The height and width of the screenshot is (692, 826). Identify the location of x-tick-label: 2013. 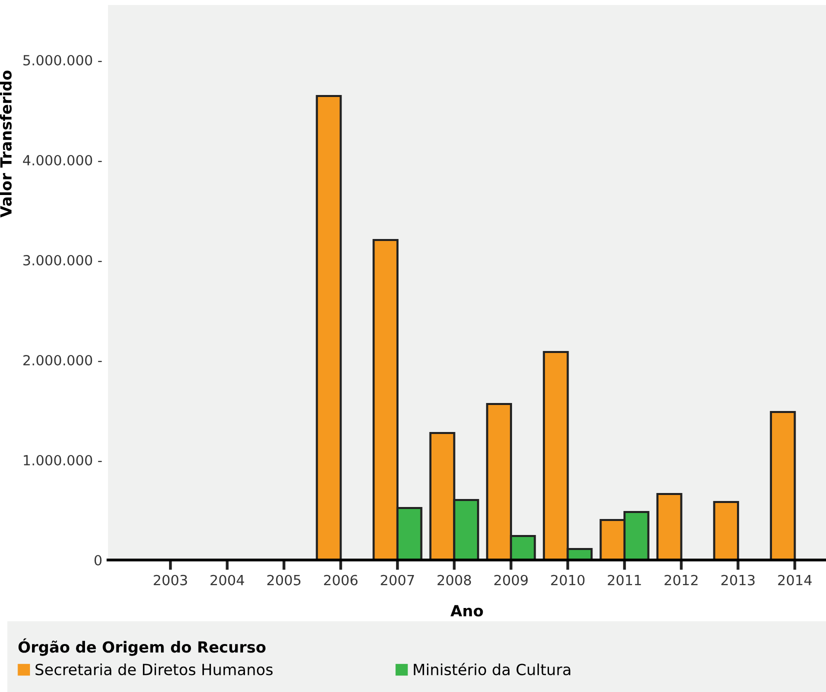
(738, 580).